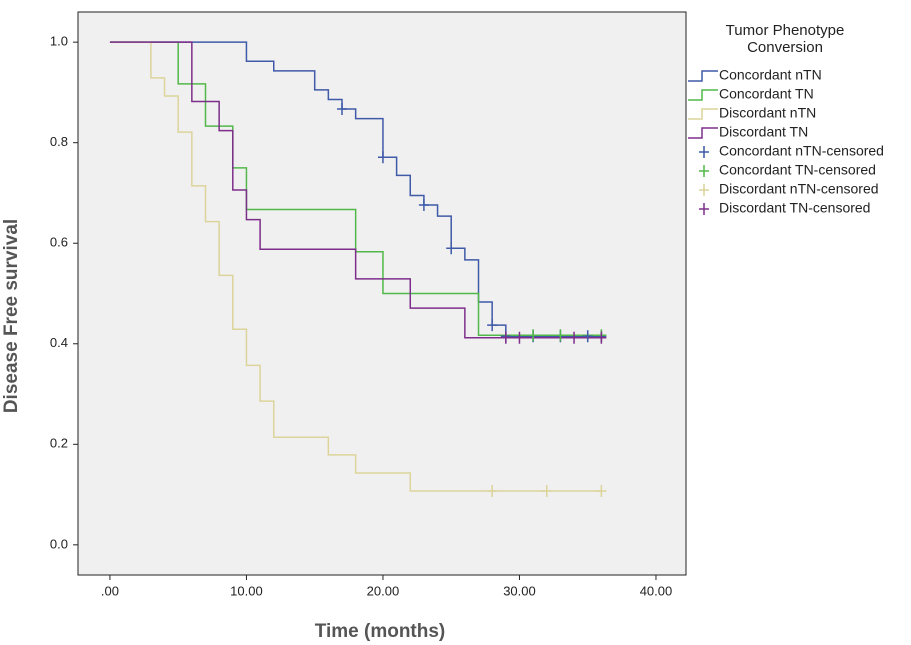 This screenshot has width=911, height=645. I want to click on legend-label: Discordant TN-censored, so click(794, 208).